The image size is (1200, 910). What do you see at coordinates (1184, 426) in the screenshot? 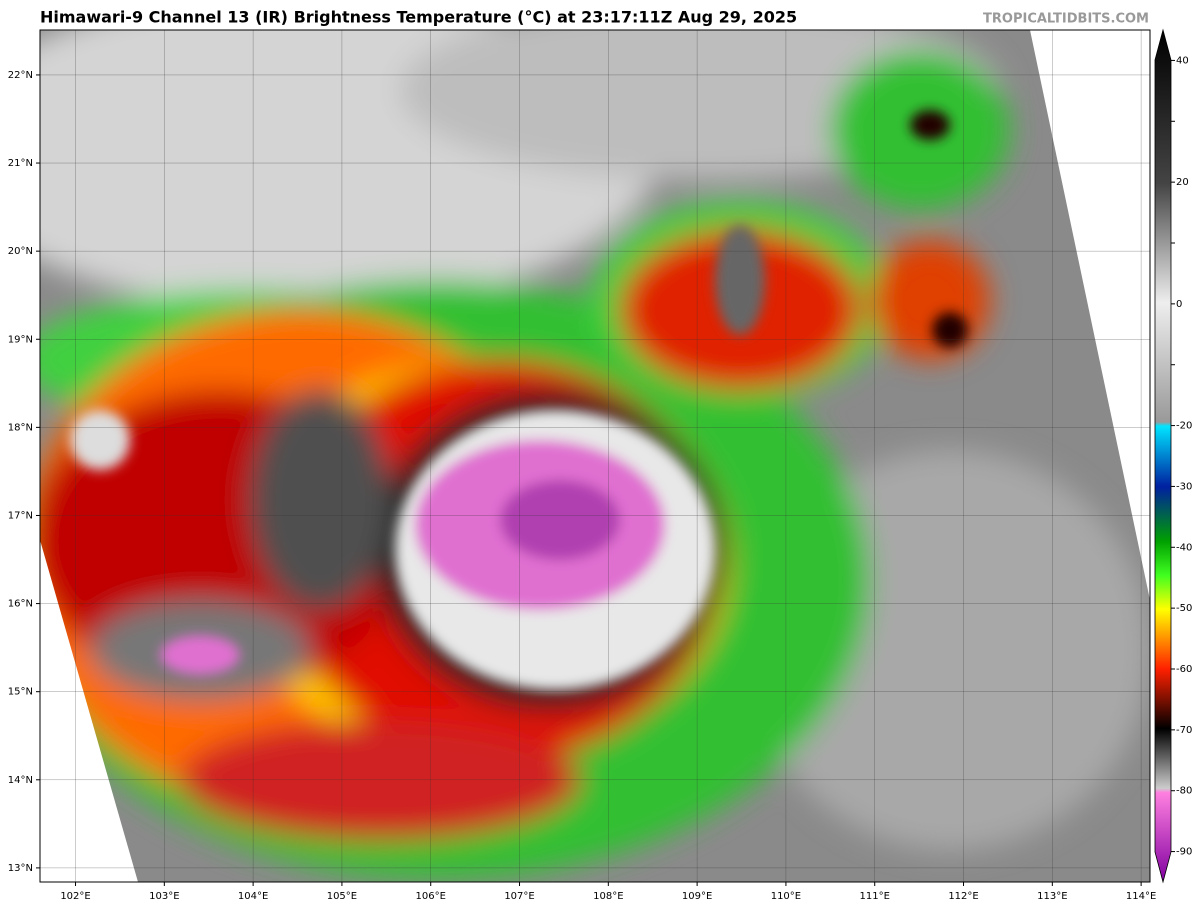
I see `colorbar-tick-label: -20` at bounding box center [1184, 426].